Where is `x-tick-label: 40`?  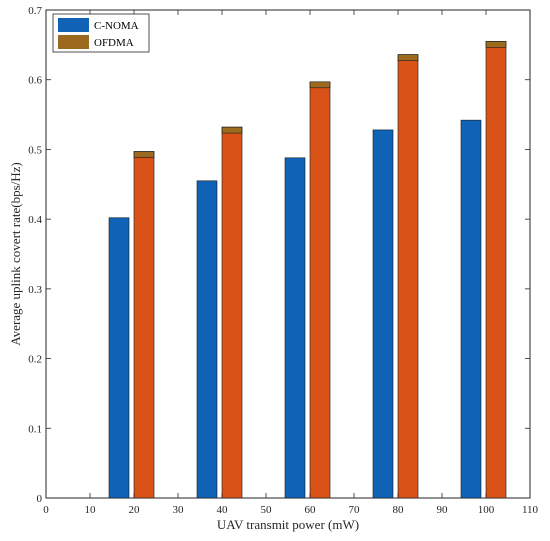
x-tick-label: 40 is located at coordinates (223, 510).